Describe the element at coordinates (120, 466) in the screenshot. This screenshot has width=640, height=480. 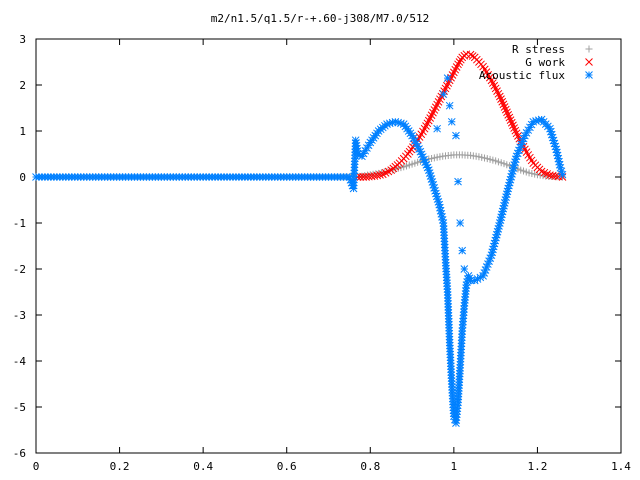
I see `x-tick-label: 0.2` at that location.